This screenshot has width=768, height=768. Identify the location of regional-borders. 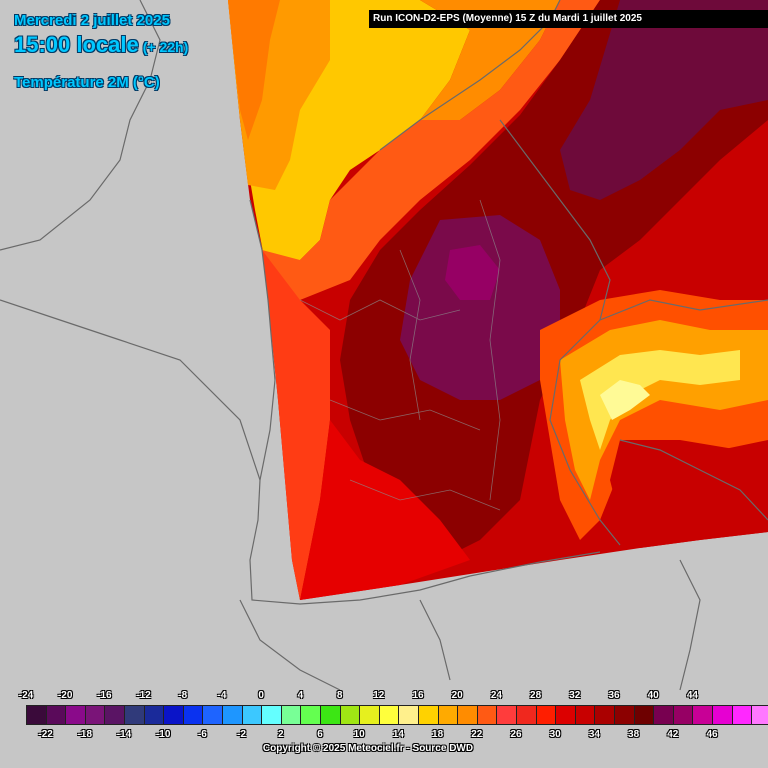
(400, 355).